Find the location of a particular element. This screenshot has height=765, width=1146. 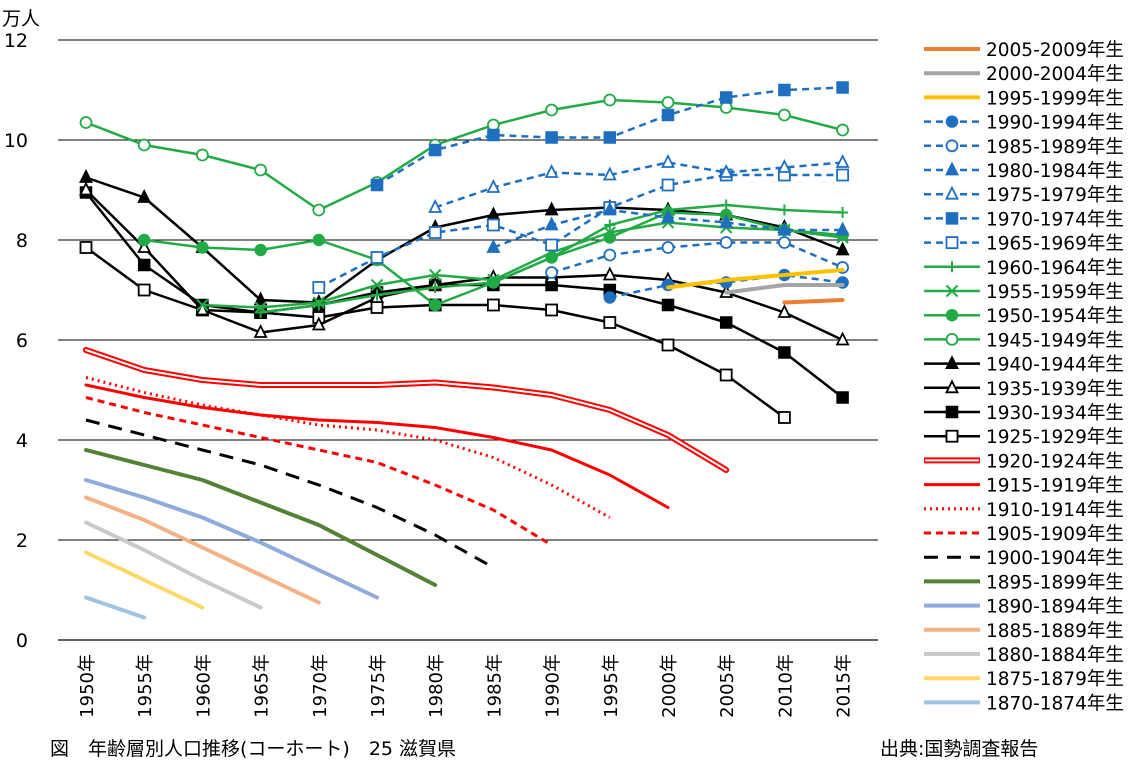

series-1890-1894年生 is located at coordinates (231, 539).